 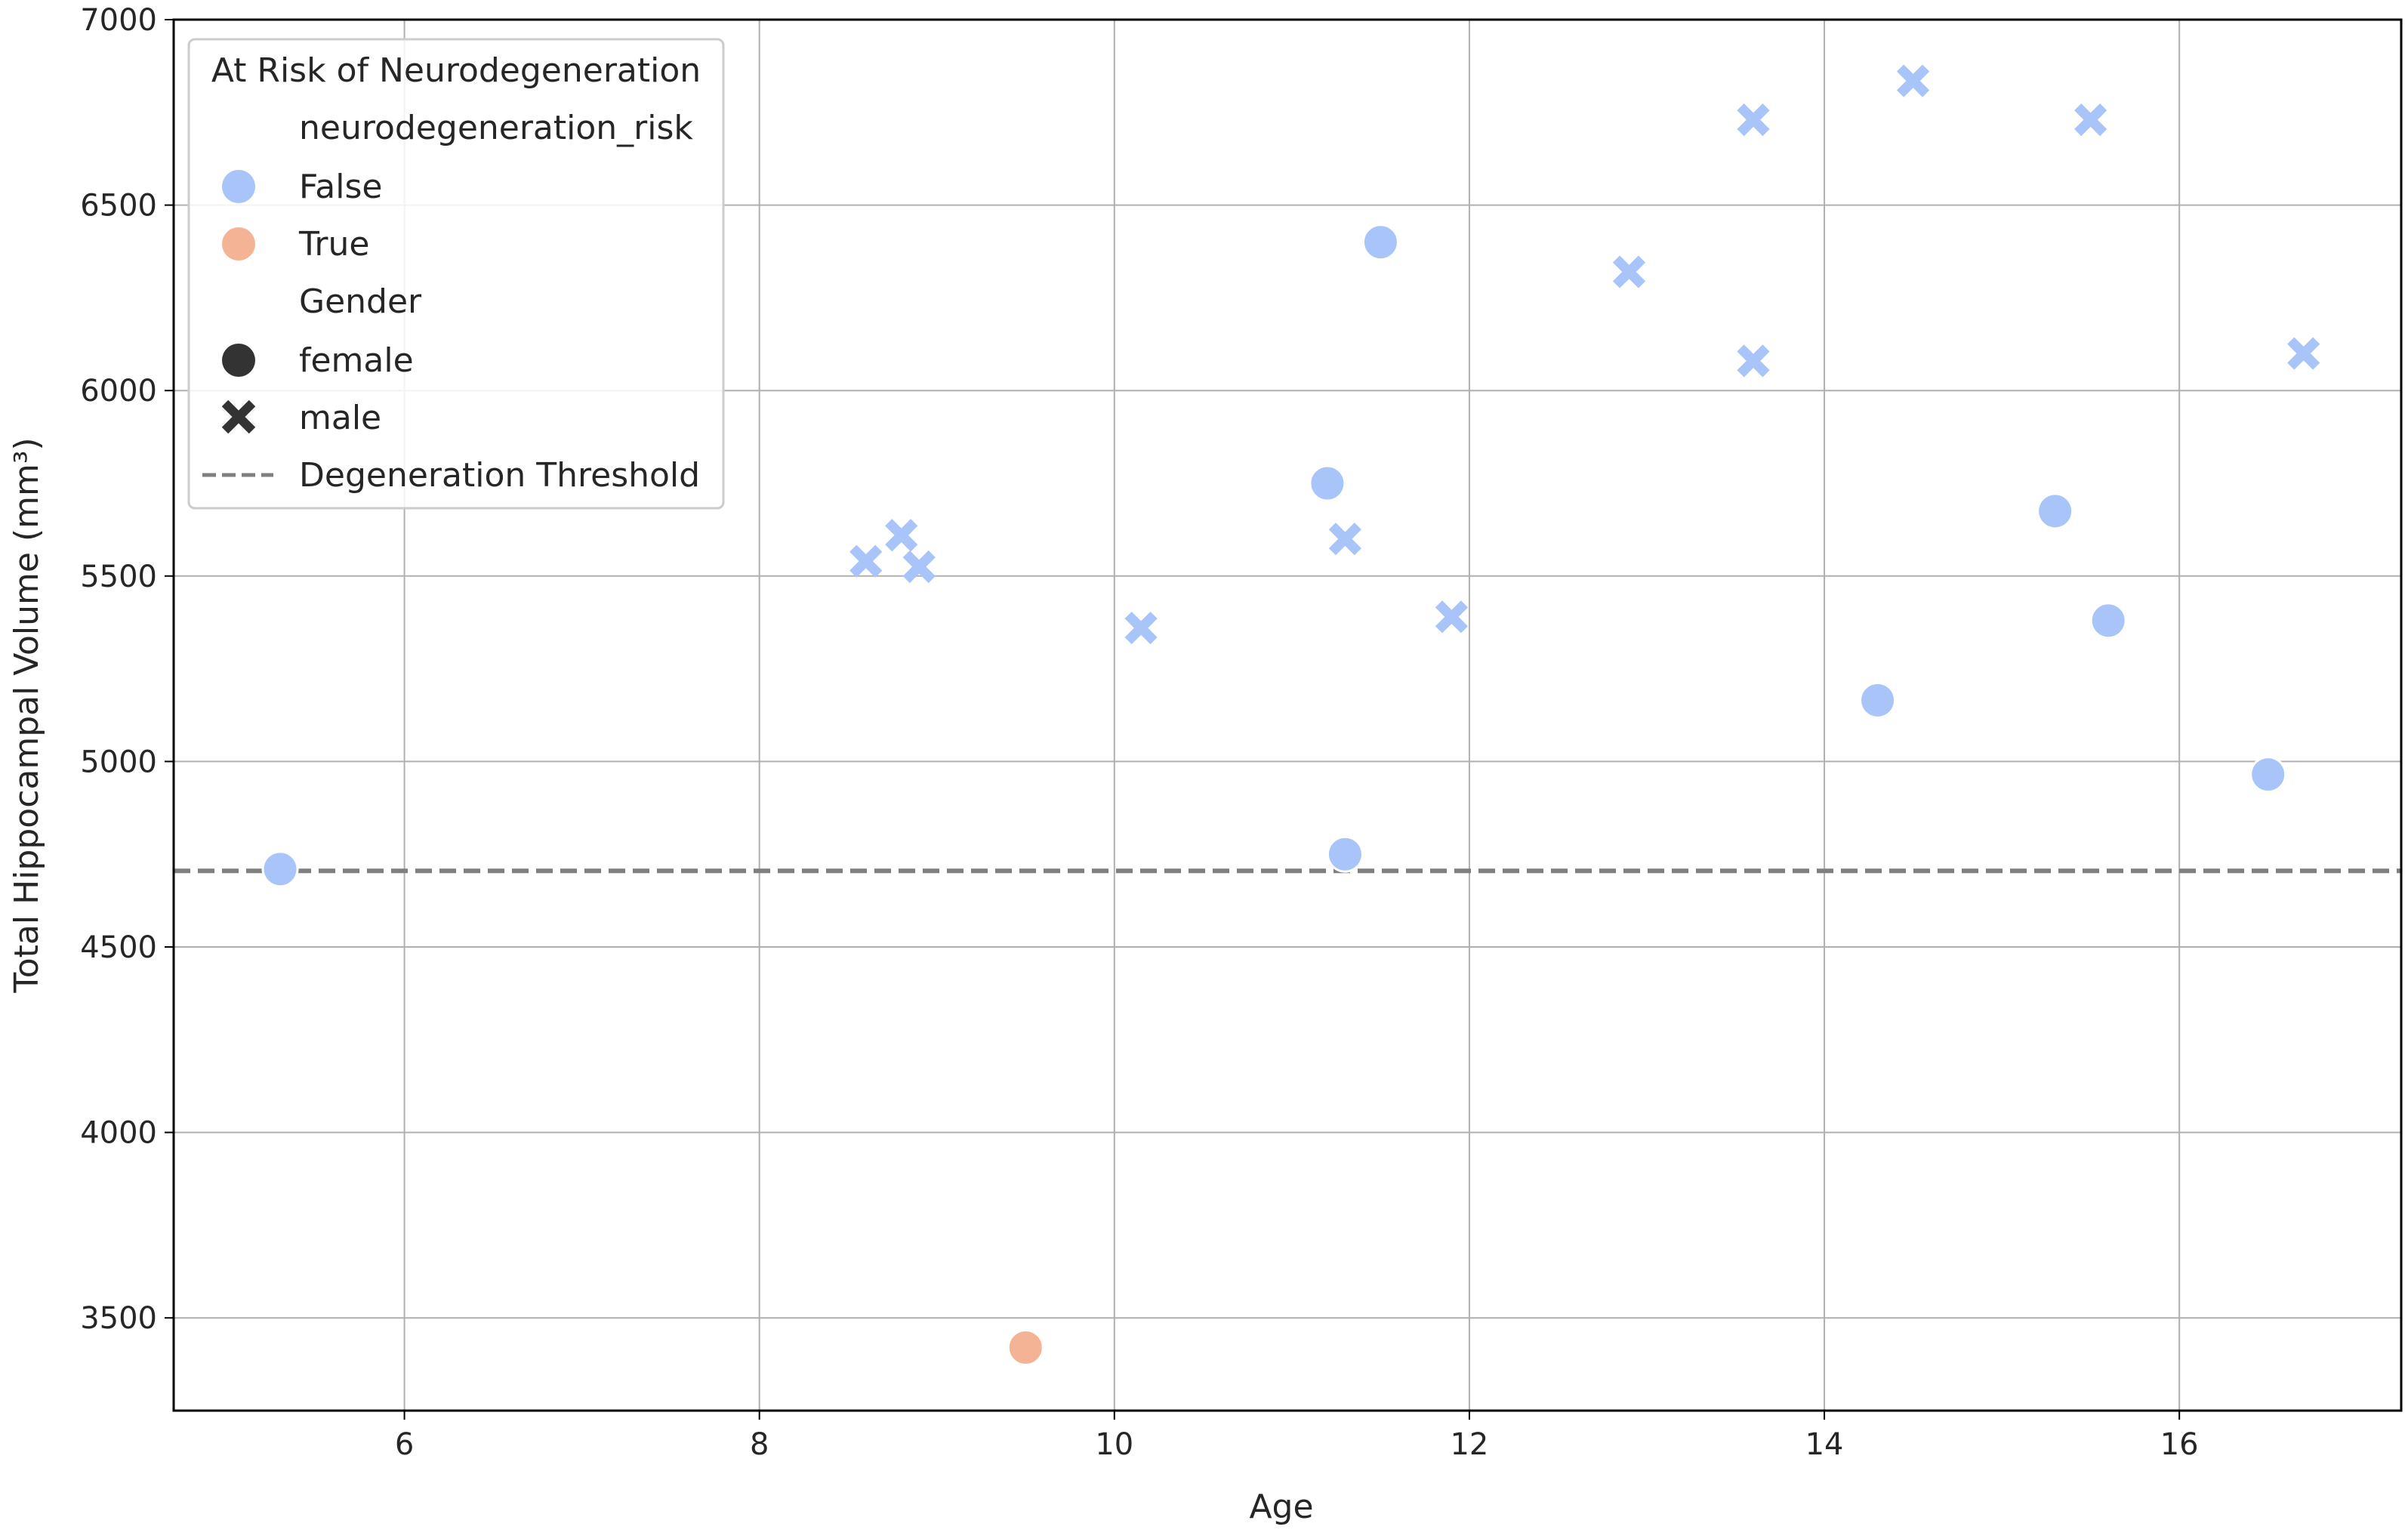 What do you see at coordinates (496, 128) in the screenshot?
I see `legend-hue-header: neurodegeneration_risk` at bounding box center [496, 128].